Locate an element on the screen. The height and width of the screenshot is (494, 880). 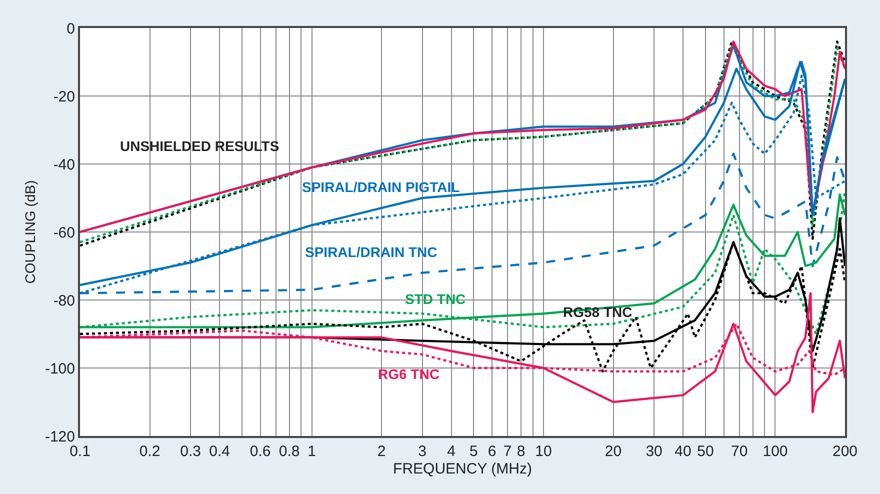
x-tick-label: 5 is located at coordinates (474, 451).